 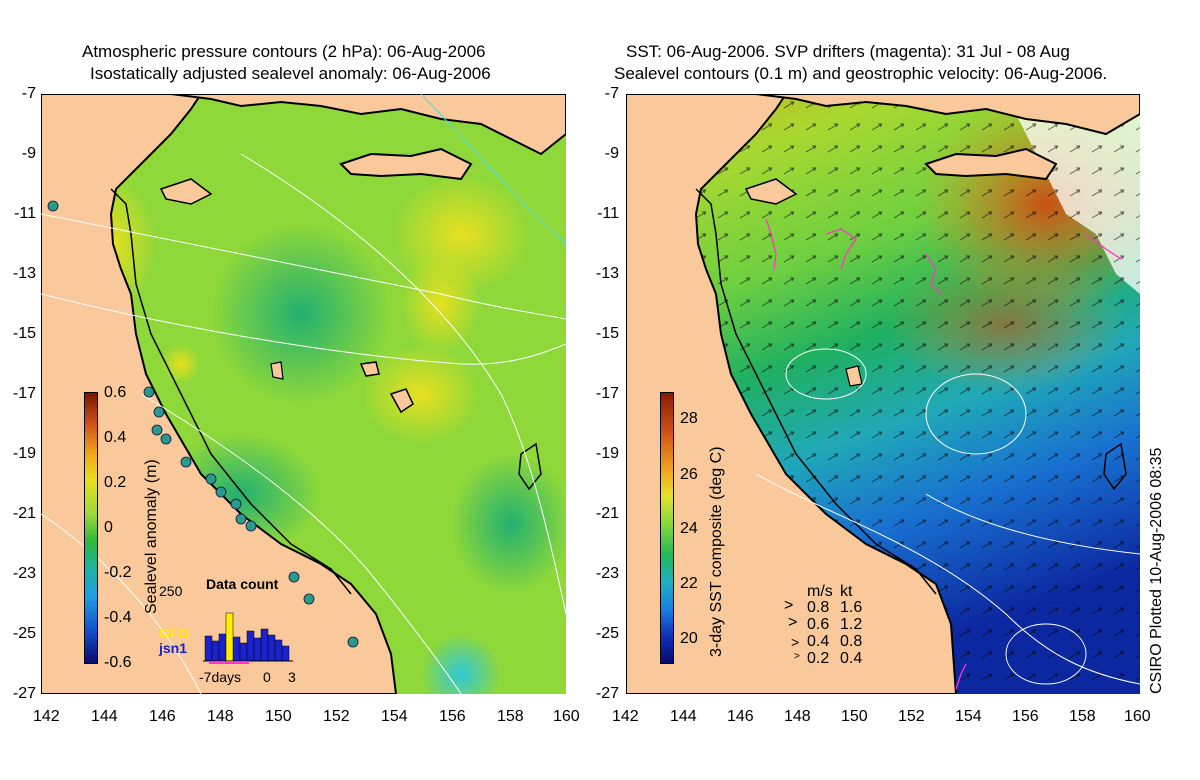 What do you see at coordinates (1137, 716) in the screenshot?
I see `right-lon-tick: 160` at bounding box center [1137, 716].